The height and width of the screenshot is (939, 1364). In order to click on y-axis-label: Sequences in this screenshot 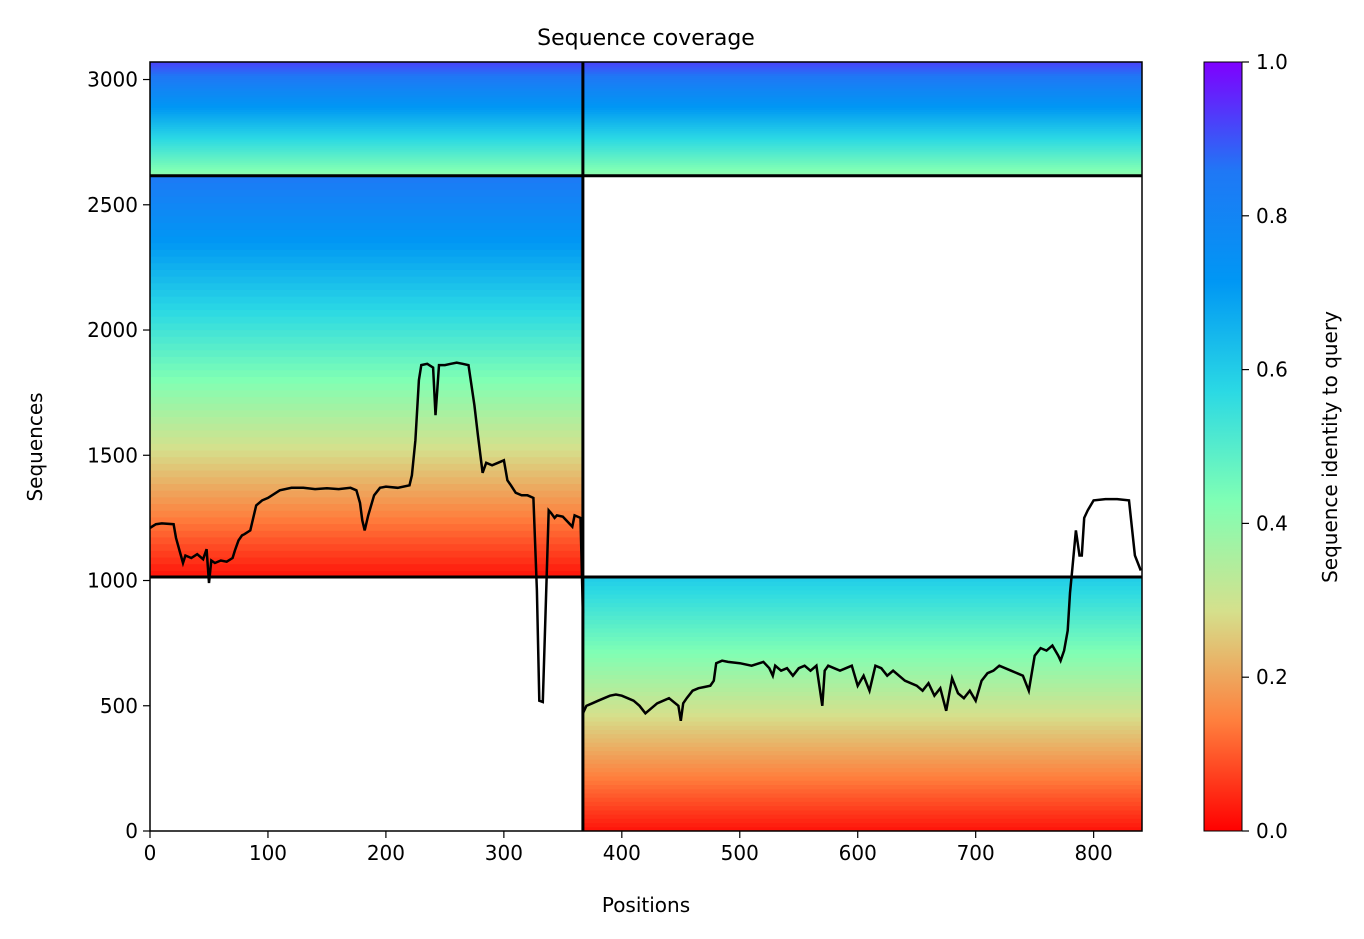, I will do `click(35, 446)`.